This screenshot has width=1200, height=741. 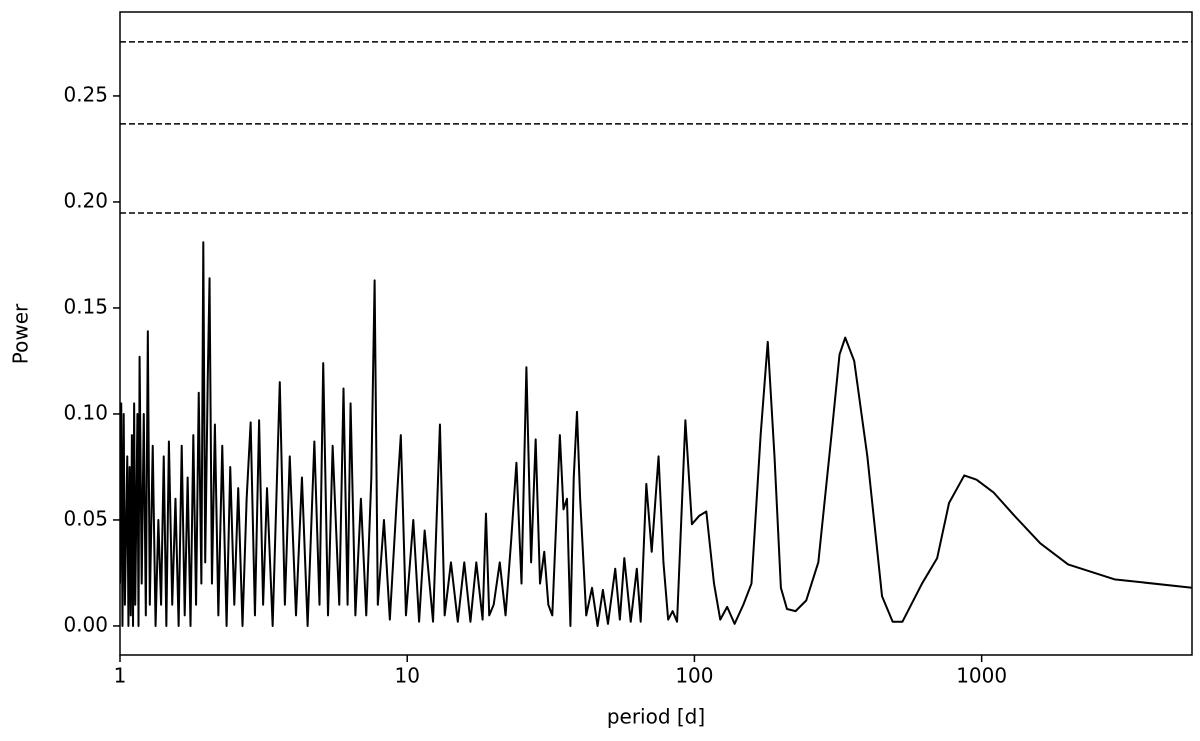 What do you see at coordinates (85, 200) in the screenshot?
I see `y-tick-label: 0.20` at bounding box center [85, 200].